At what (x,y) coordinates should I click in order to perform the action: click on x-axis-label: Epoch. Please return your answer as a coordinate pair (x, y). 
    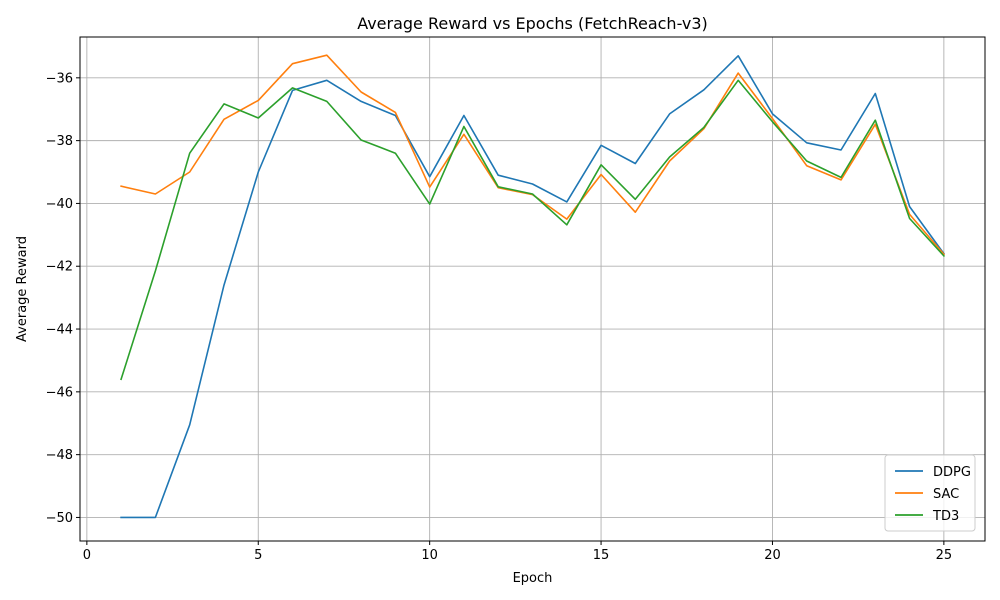
    Looking at the image, I should click on (533, 578).